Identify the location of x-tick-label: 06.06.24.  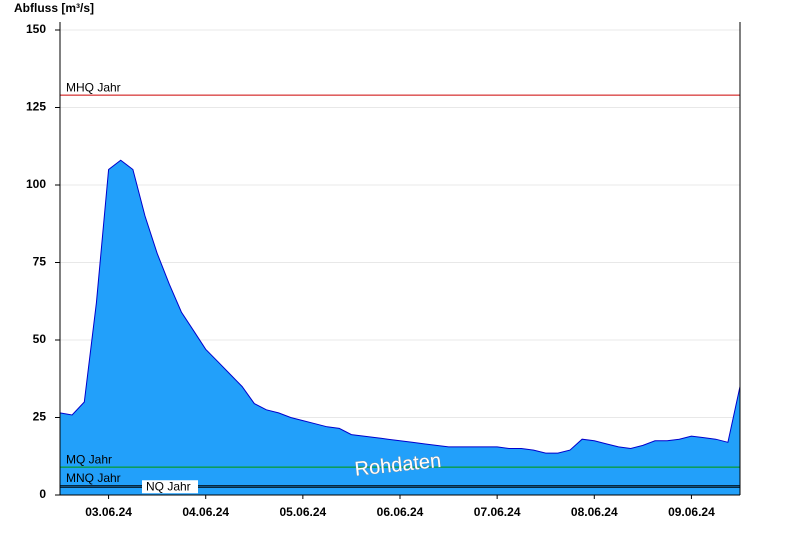
(400, 512).